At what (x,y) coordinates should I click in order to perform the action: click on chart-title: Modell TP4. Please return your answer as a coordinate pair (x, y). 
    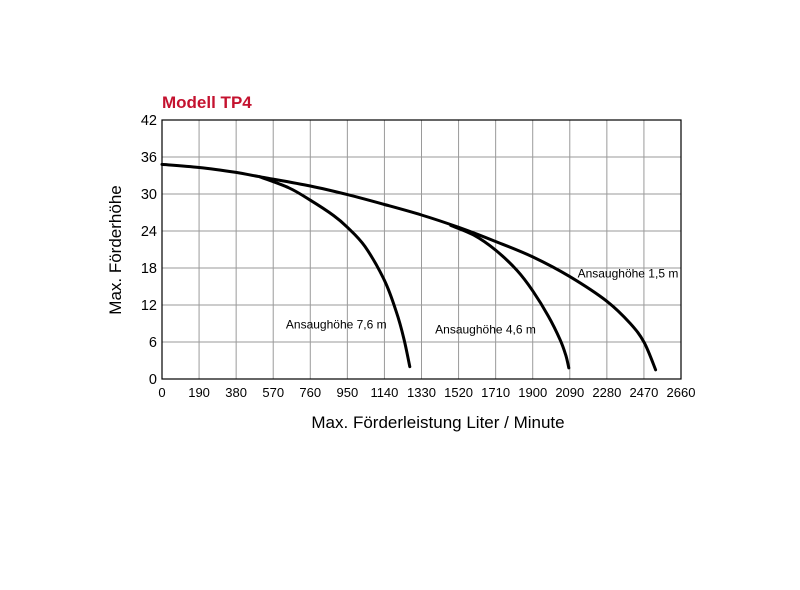
    Looking at the image, I should click on (207, 102).